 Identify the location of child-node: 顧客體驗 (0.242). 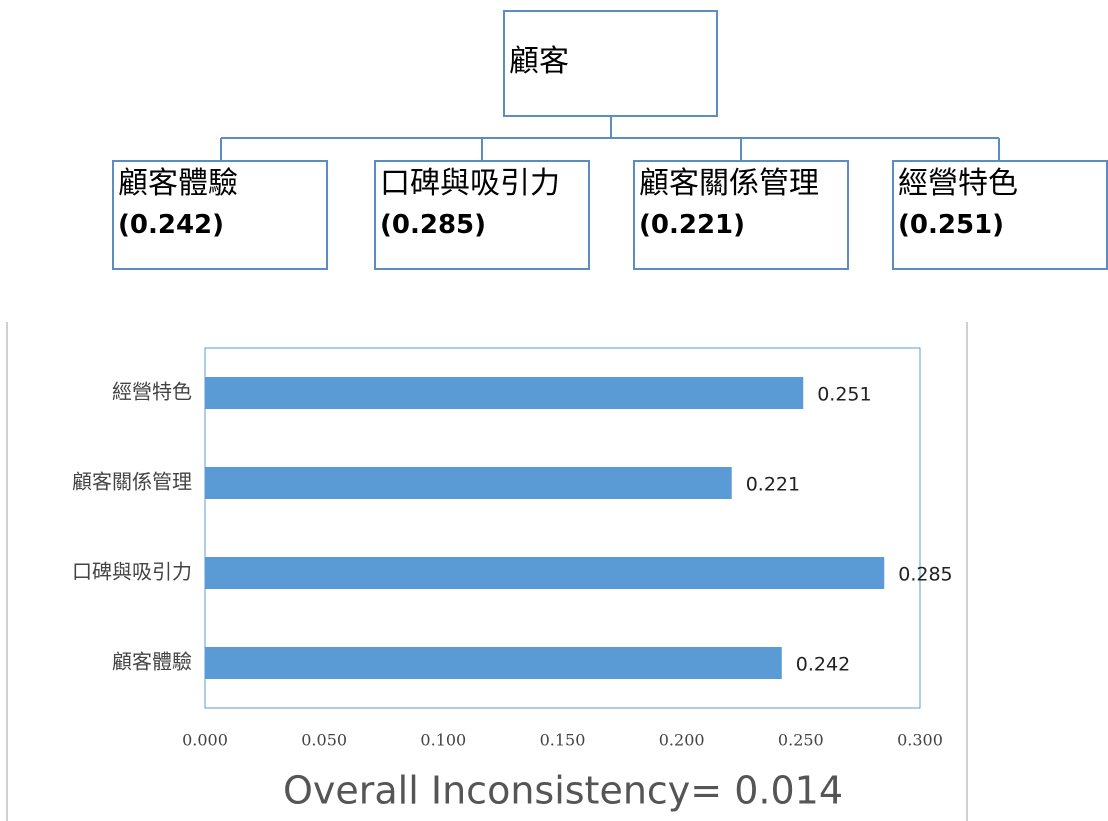
(220, 215).